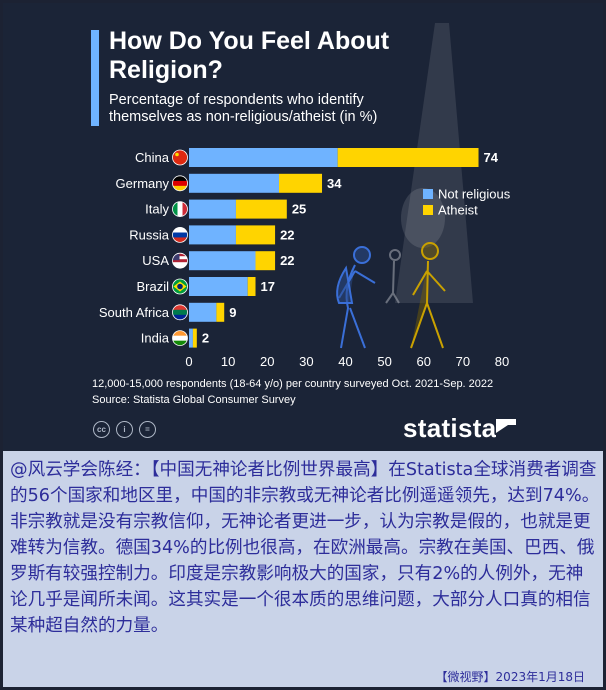  What do you see at coordinates (424, 361) in the screenshot?
I see `x-tick-label: 60` at bounding box center [424, 361].